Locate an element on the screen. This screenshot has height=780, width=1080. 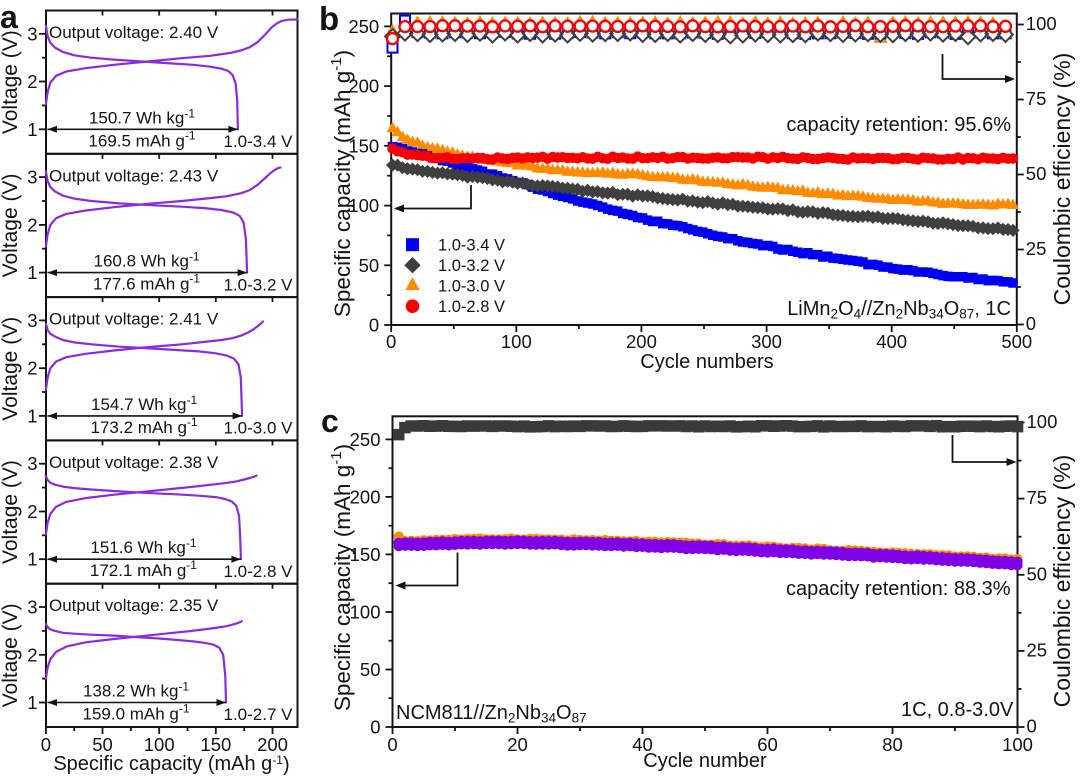
svg-text: capacity retention: 95.6% is located at coordinates (898, 125).